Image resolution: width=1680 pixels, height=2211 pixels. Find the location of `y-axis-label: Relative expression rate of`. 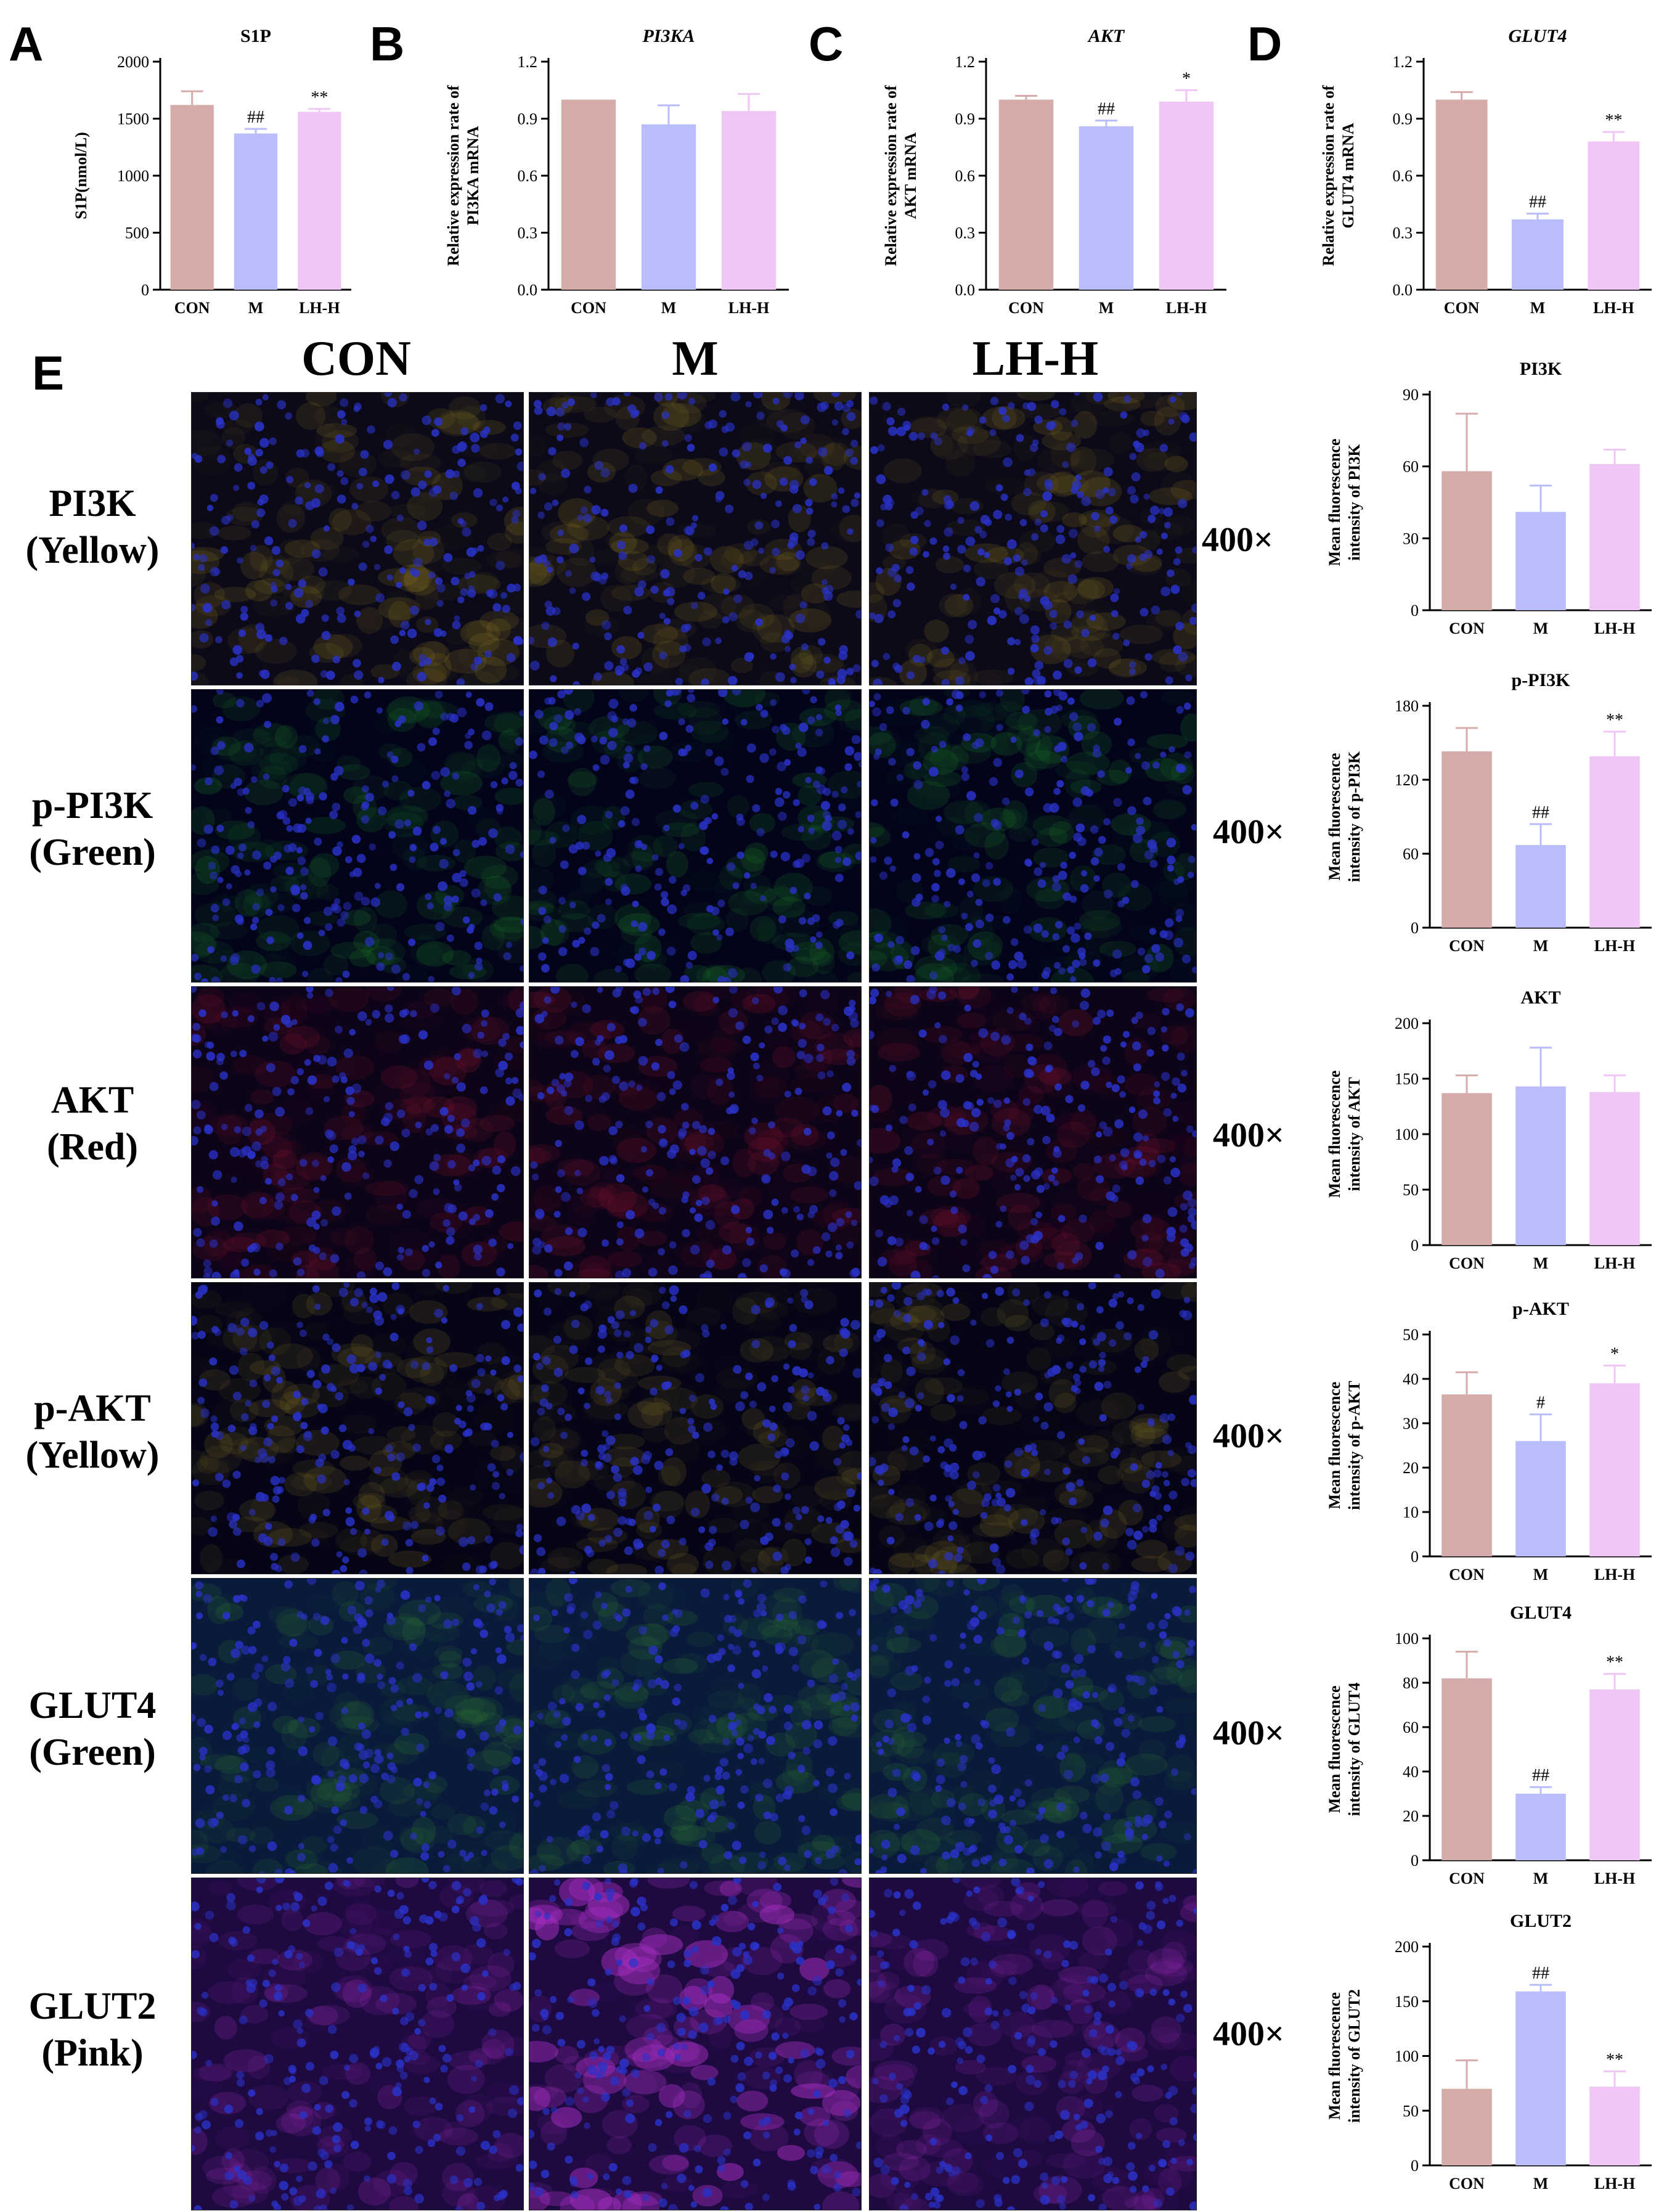

y-axis-label: Relative expression rate of is located at coordinates (453, 175).